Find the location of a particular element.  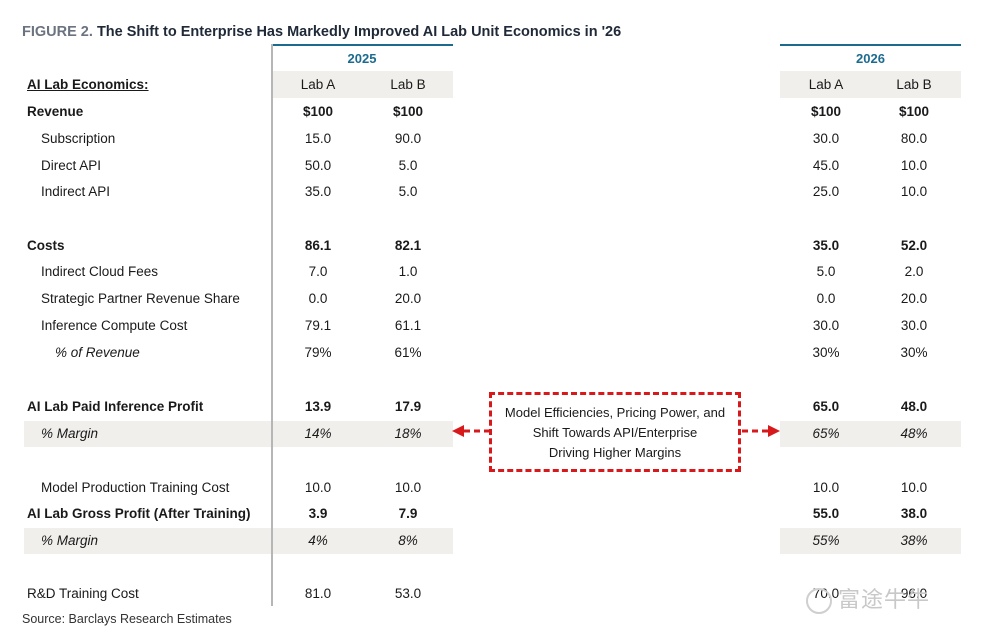

inference-compute-b-2026: 30.0 is located at coordinates (914, 325).